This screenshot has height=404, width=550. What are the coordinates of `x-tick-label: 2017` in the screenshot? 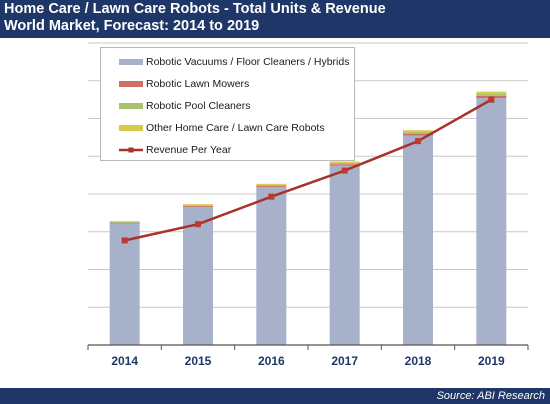 It's located at (344, 361).